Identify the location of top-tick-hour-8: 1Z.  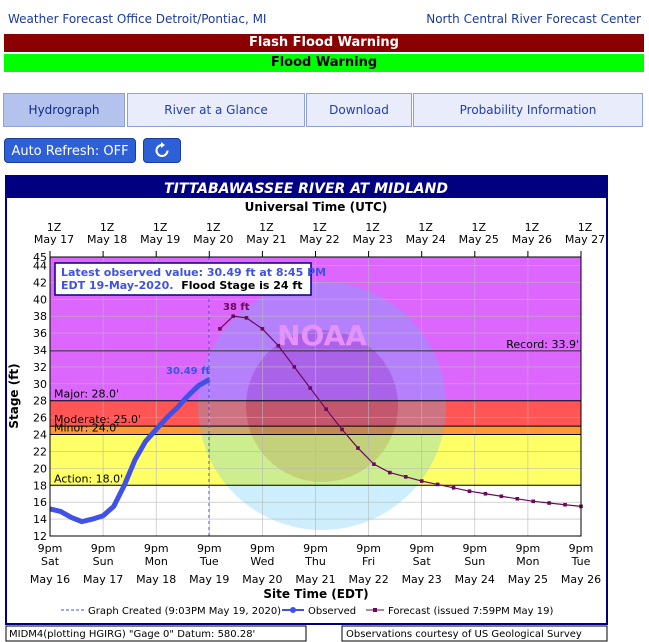
(479, 227).